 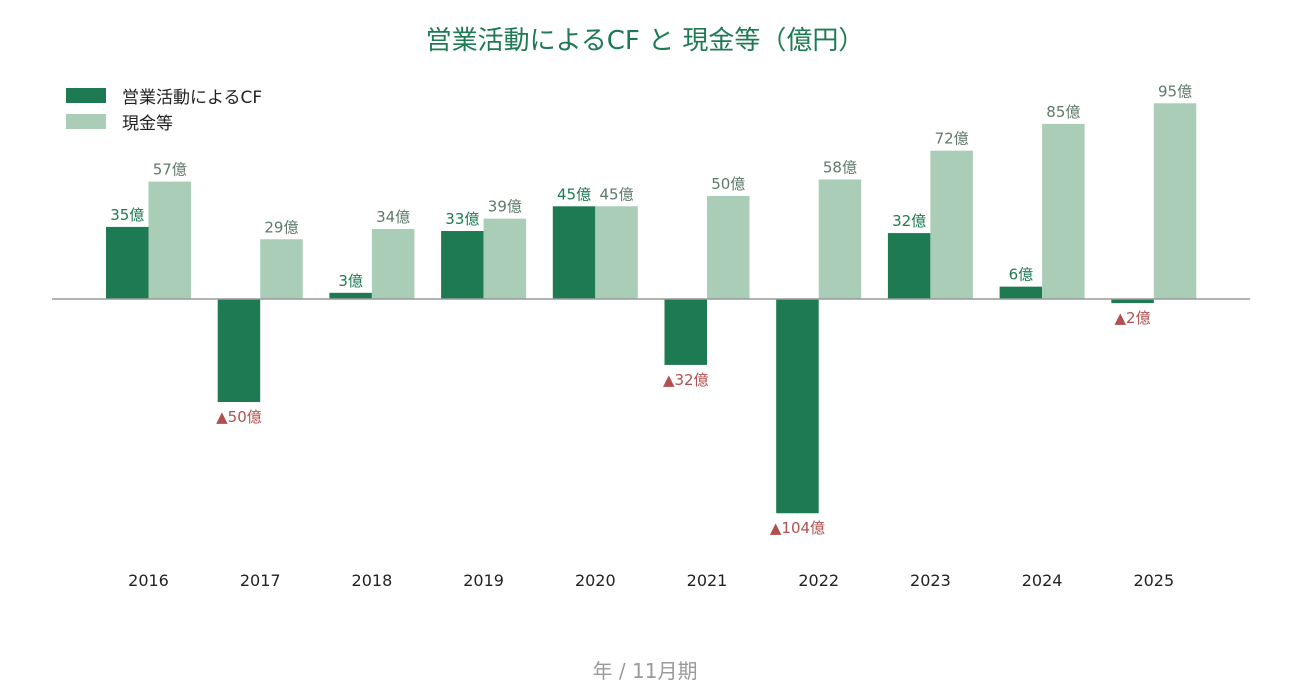 What do you see at coordinates (350, 295) in the screenshot?
I see `bar-cf-2018` at bounding box center [350, 295].